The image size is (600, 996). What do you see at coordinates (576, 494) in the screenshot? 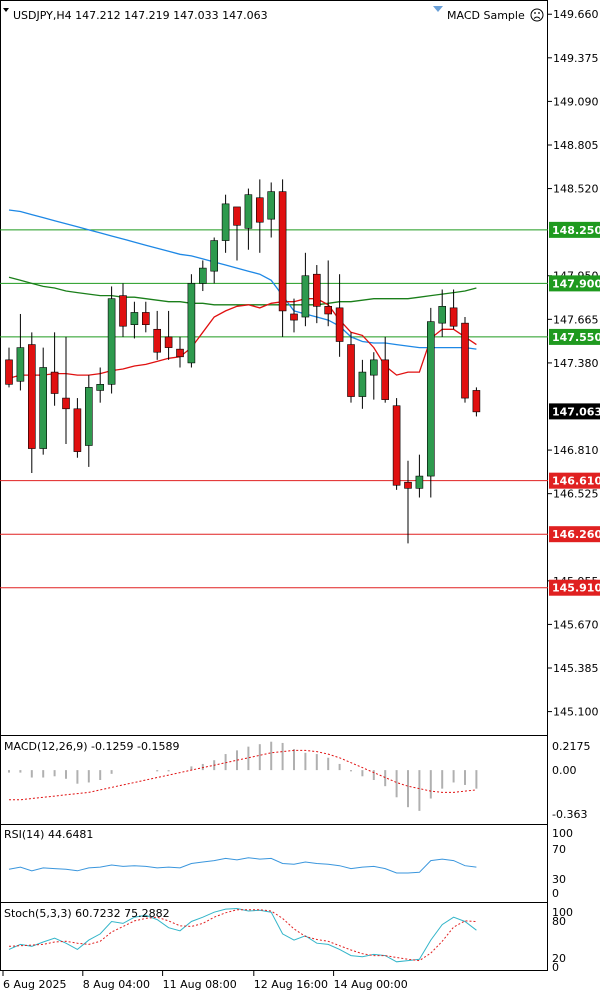
I see `price-tick-label: 146.525` at bounding box center [576, 494].